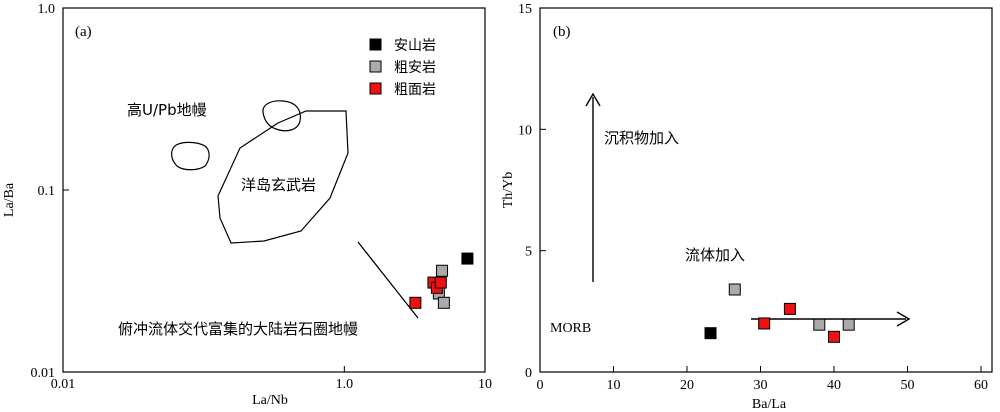 This screenshot has height=412, width=1000. What do you see at coordinates (47, 191) in the screenshot?
I see `y-tick-label-0-1: 0.1` at bounding box center [47, 191].